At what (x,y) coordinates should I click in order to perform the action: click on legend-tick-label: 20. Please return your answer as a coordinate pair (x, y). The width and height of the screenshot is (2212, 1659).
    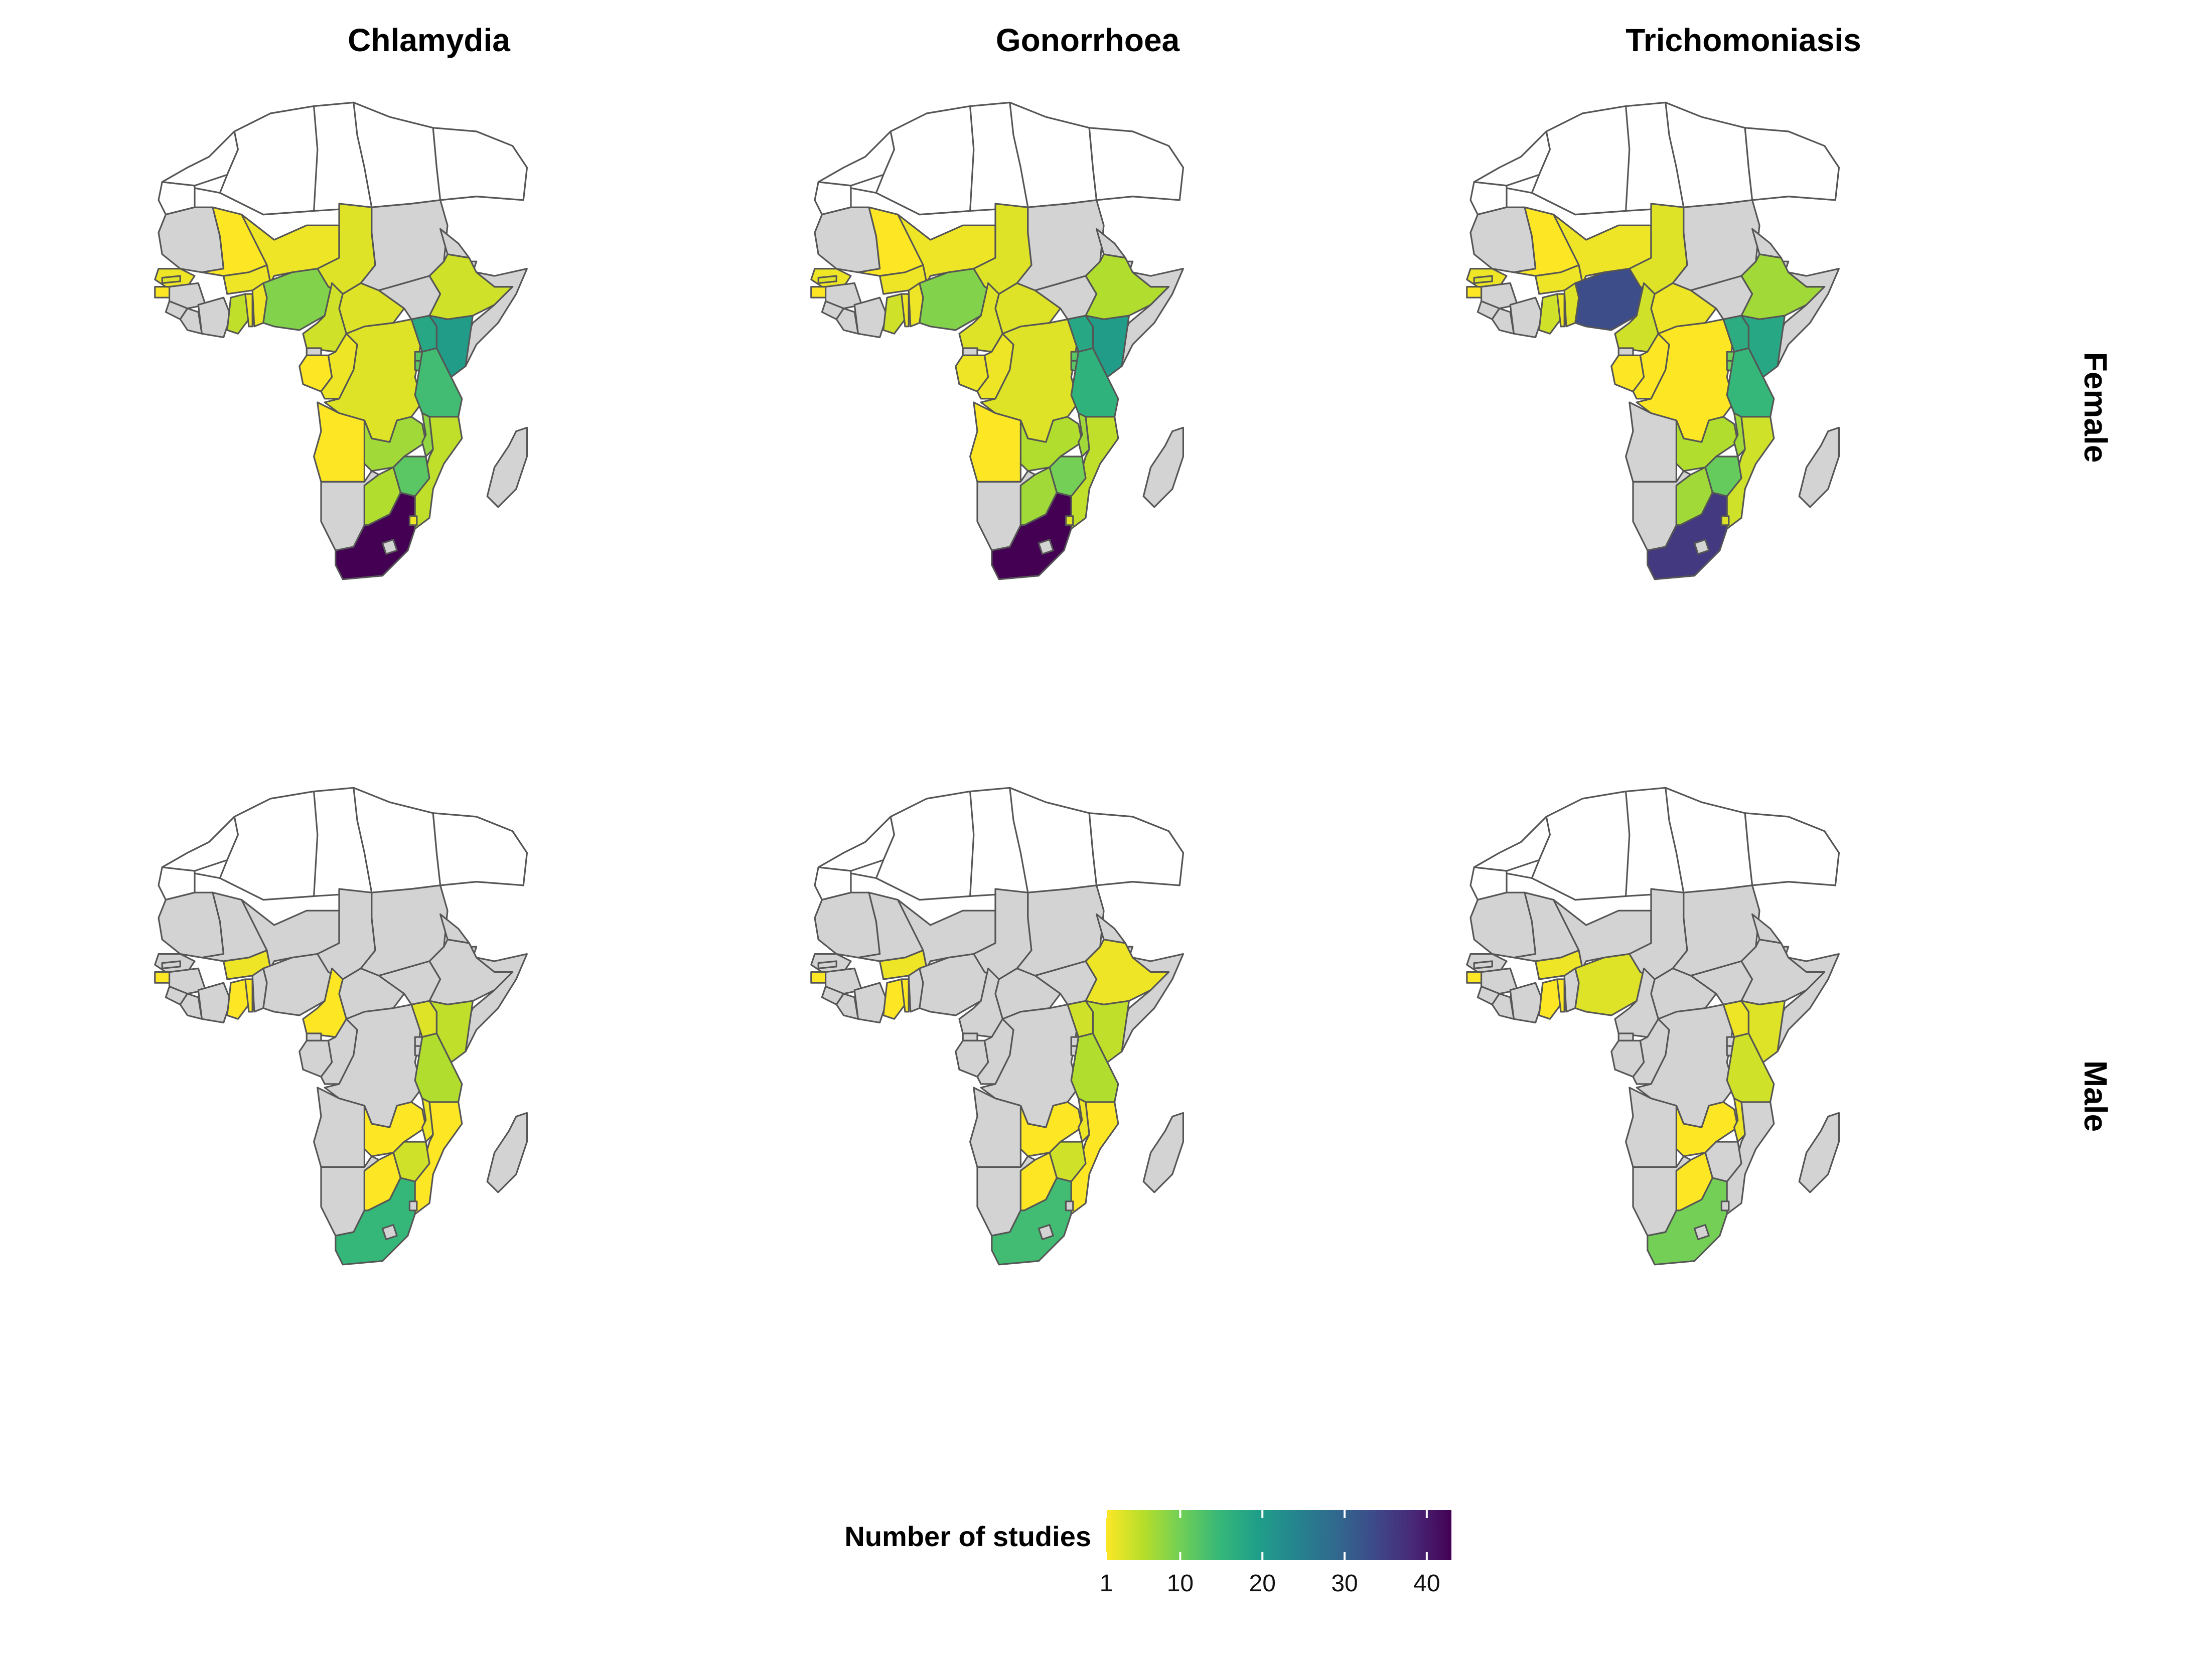
    Looking at the image, I should click on (1262, 1583).